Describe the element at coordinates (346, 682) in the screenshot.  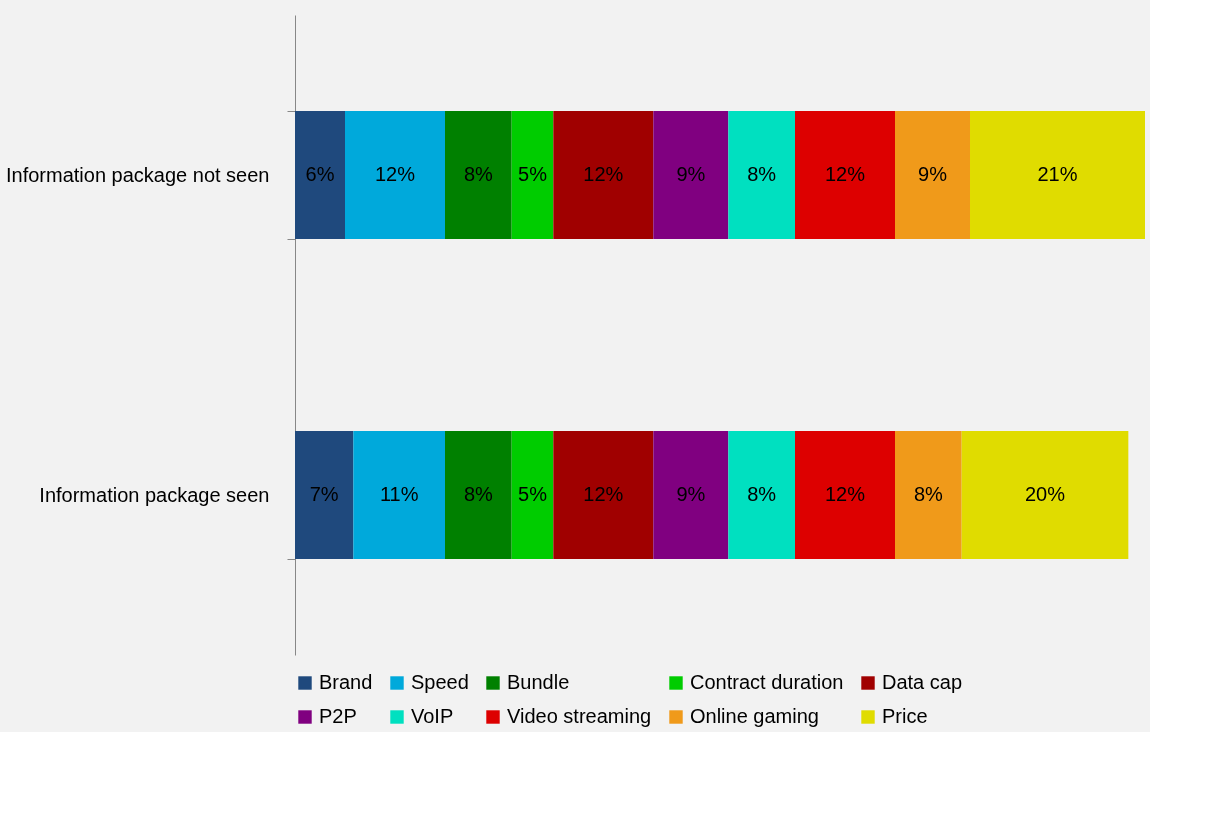
I see `legend-label: Brand` at that location.